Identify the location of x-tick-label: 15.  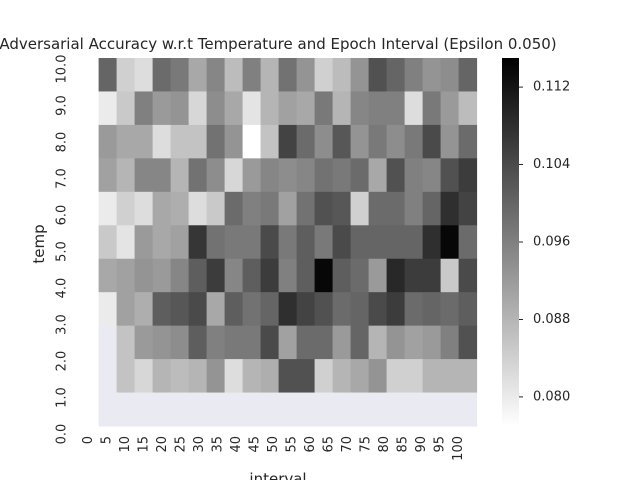
(144, 444).